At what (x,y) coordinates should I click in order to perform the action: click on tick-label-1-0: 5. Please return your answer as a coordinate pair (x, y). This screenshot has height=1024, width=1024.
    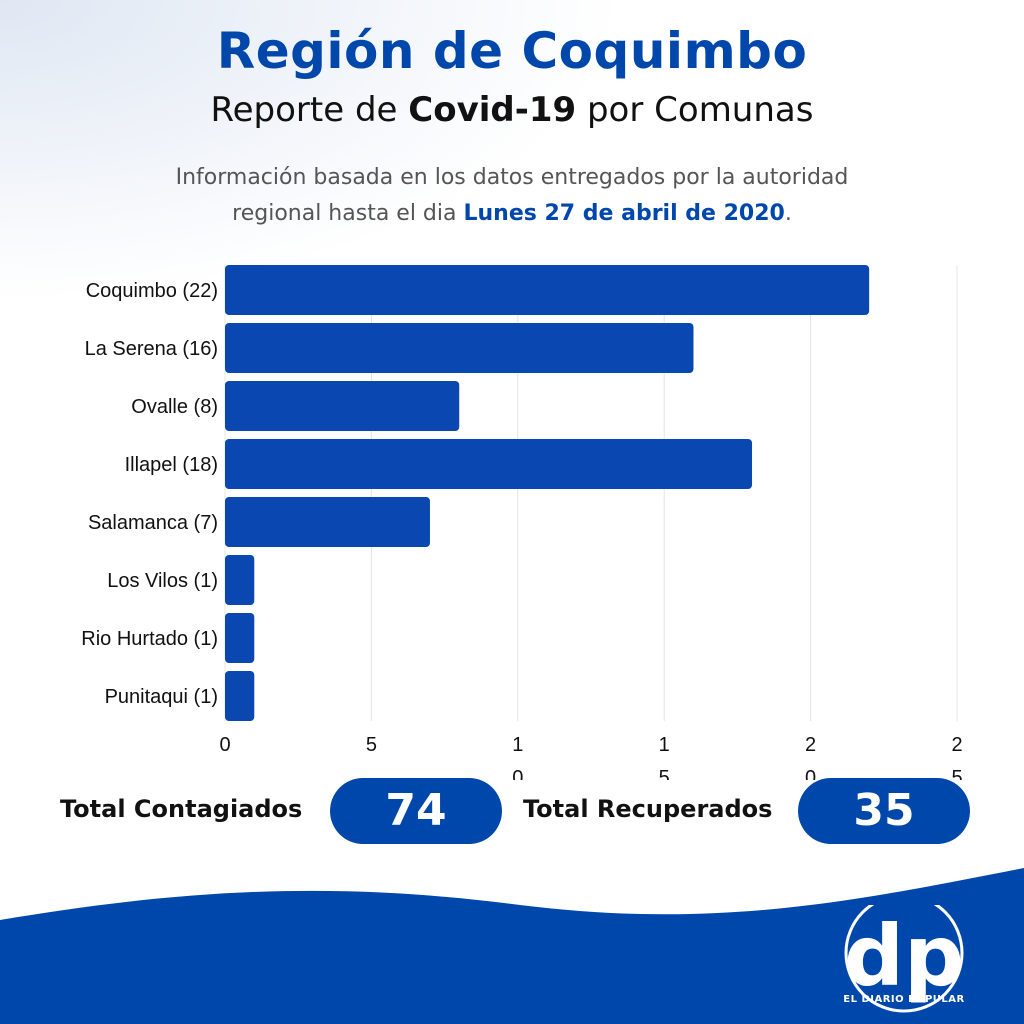
    Looking at the image, I should click on (371, 745).